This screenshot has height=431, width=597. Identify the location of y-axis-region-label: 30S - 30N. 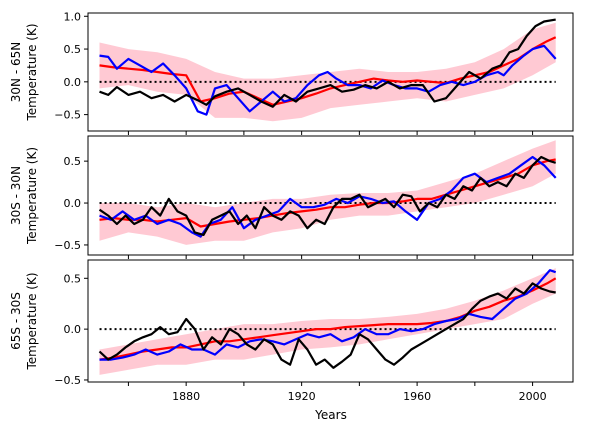
(16, 195).